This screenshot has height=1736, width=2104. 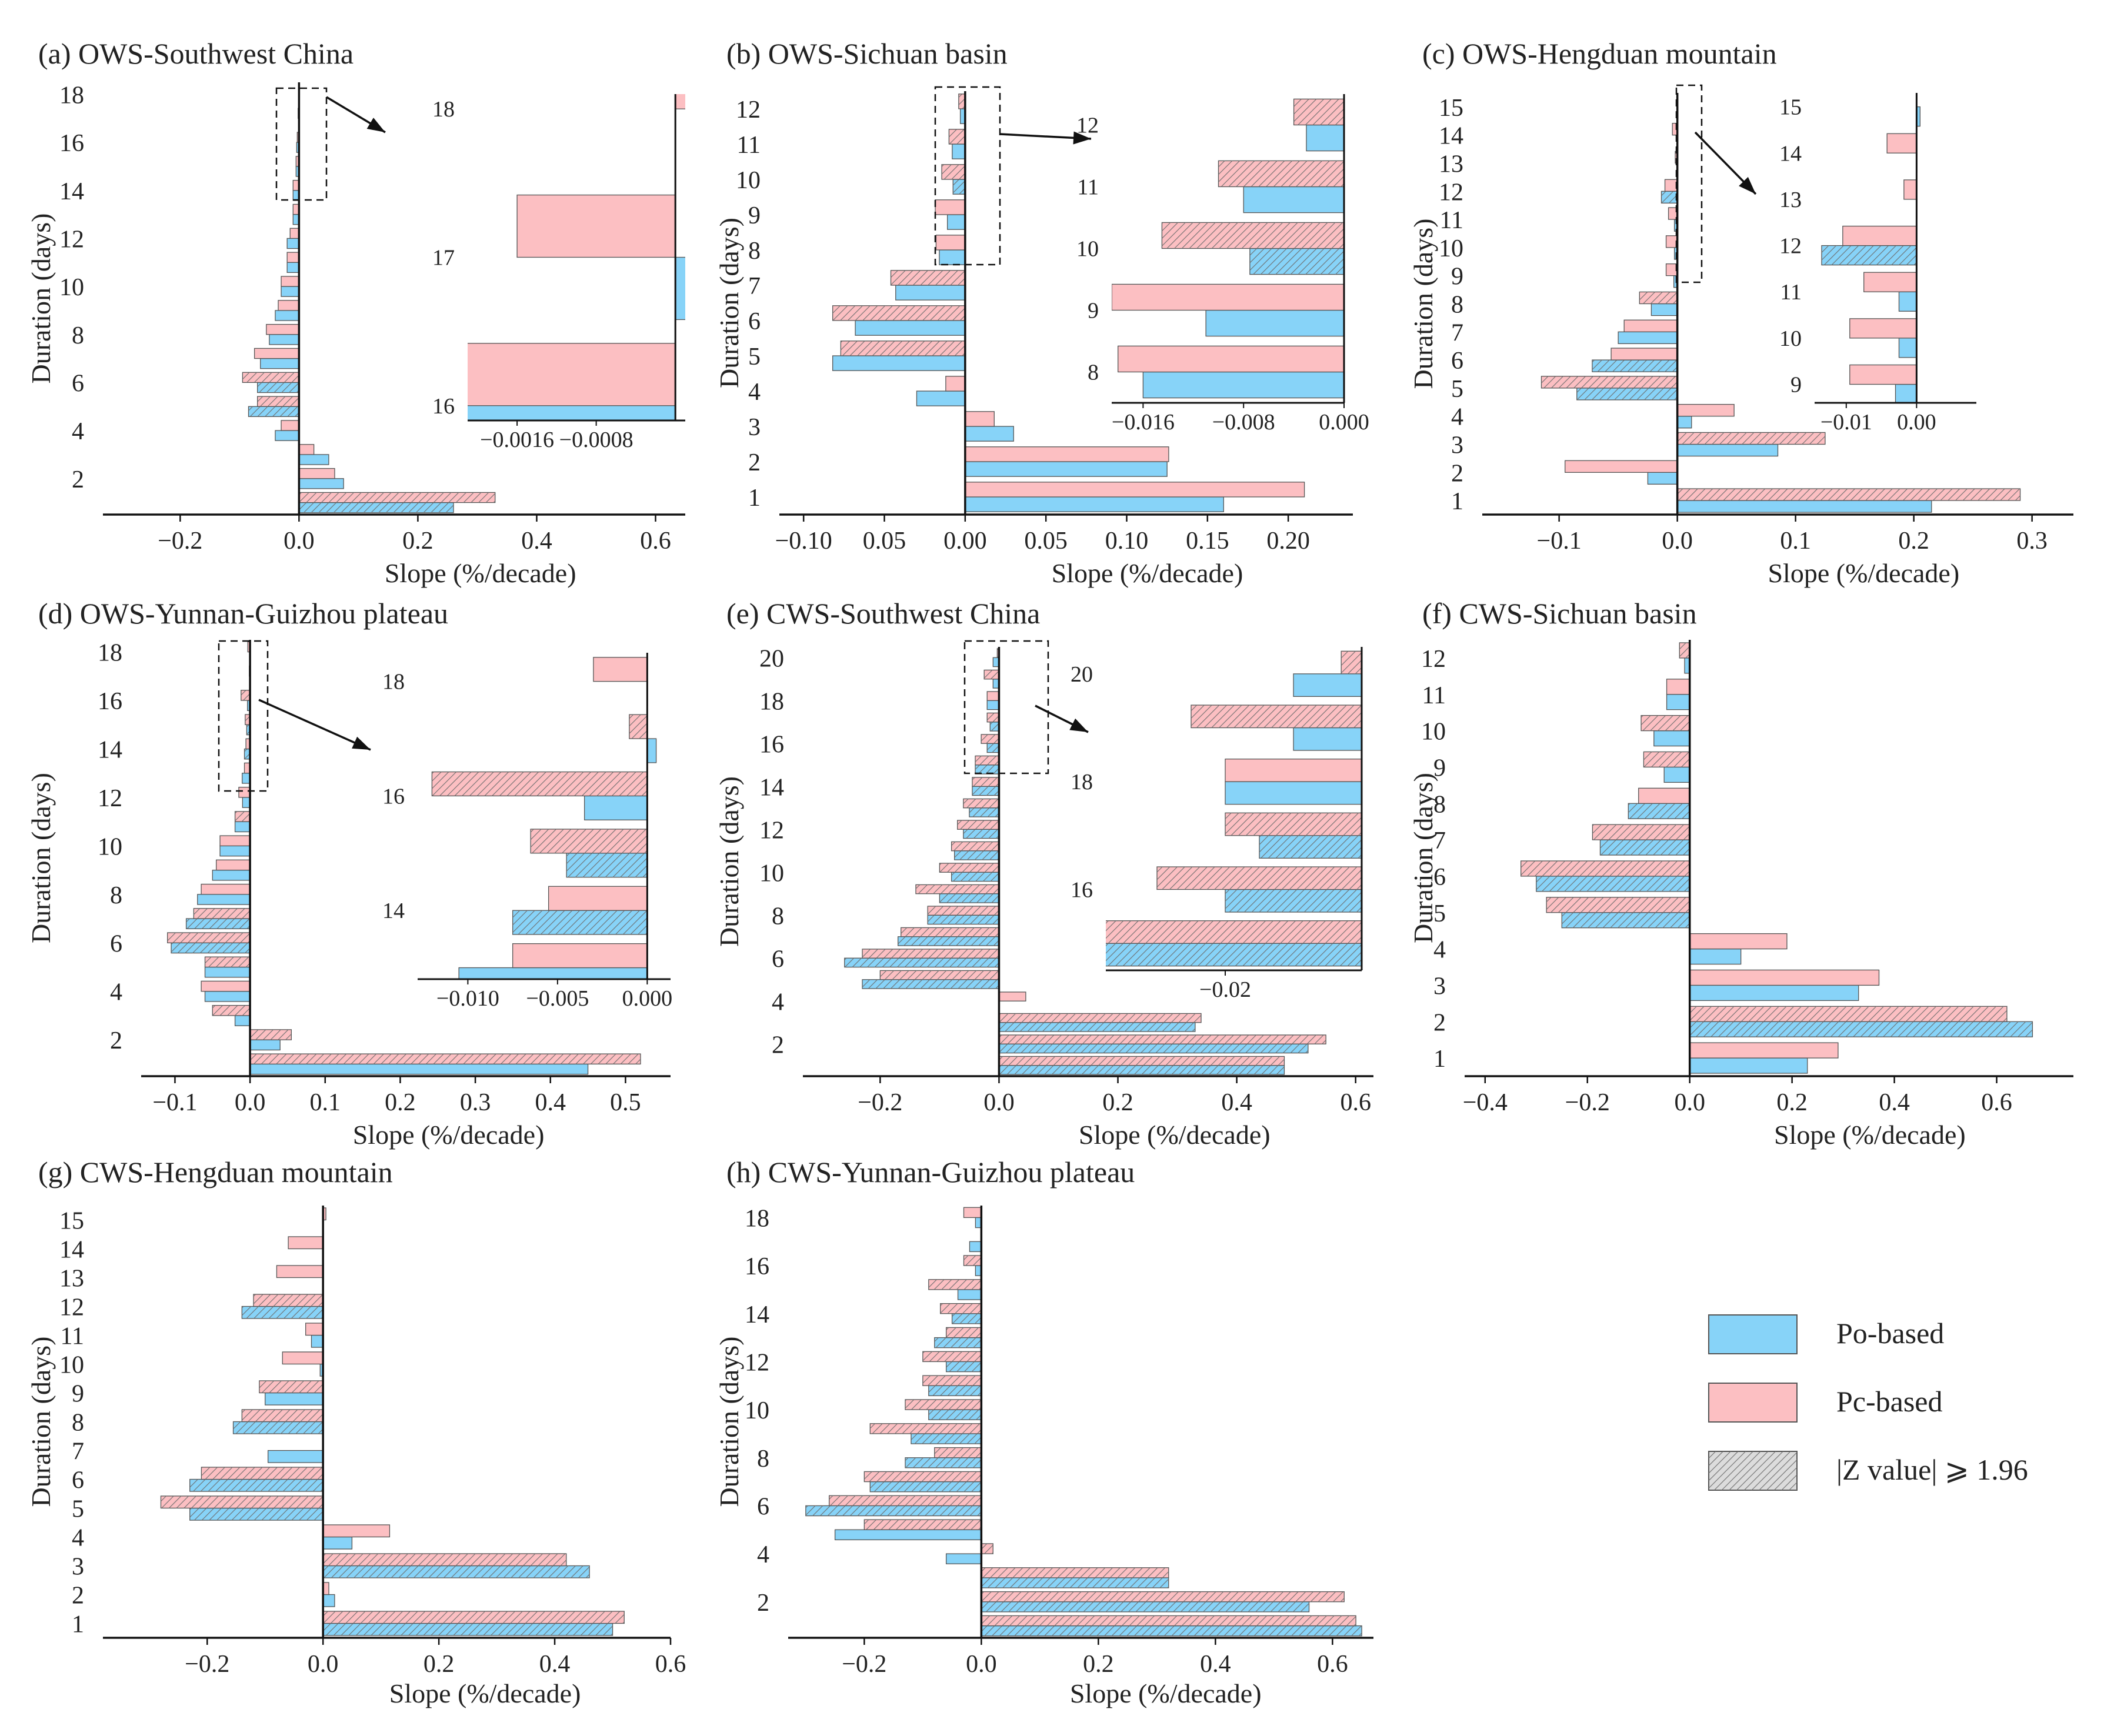 I want to click on panel-c-ytick-label-11: 12, so click(x=1451, y=192).